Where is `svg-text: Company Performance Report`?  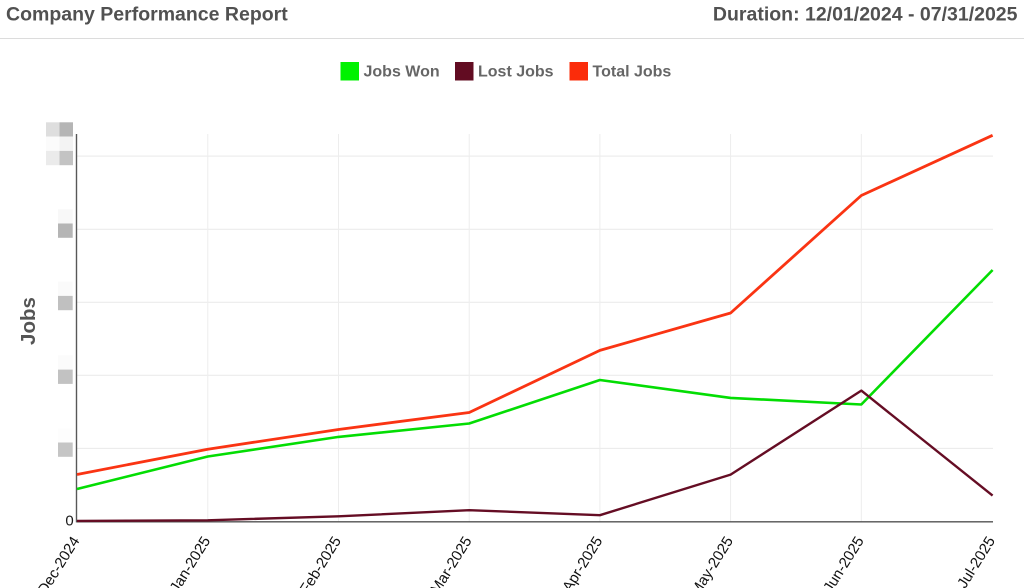
svg-text: Company Performance Report is located at coordinates (147, 15).